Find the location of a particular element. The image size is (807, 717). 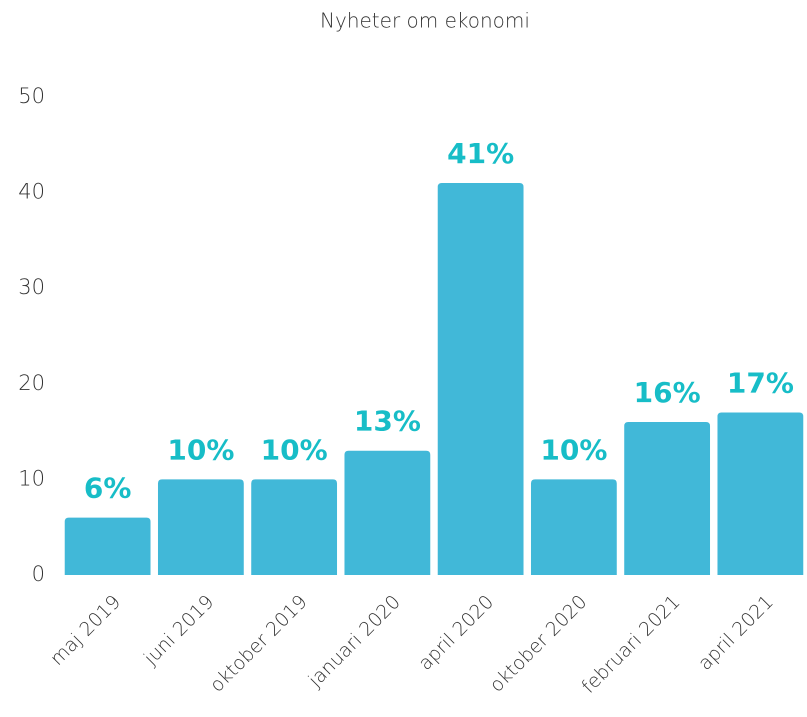

x-tick-label: januari 2020 is located at coordinates (354, 641).